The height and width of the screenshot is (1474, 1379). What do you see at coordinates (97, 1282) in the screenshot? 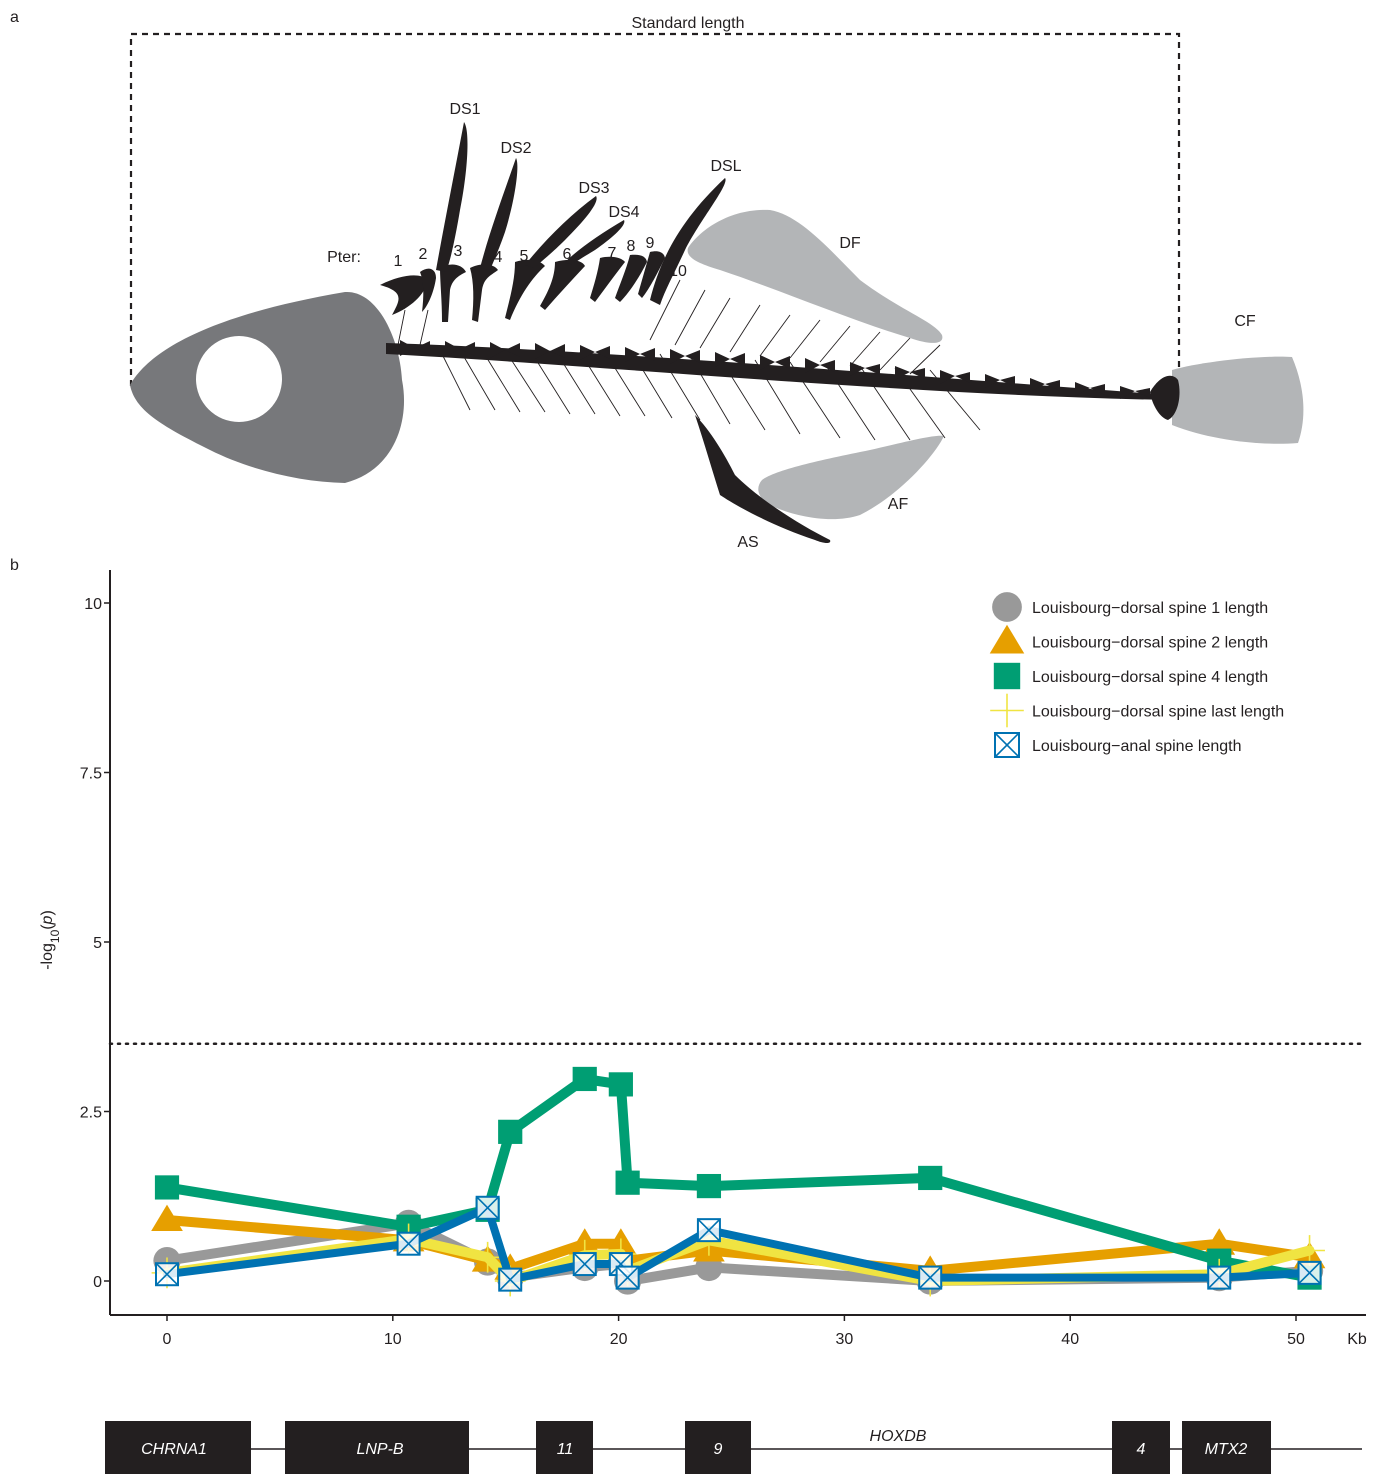
I see `y-tick-label: 0` at bounding box center [97, 1282].